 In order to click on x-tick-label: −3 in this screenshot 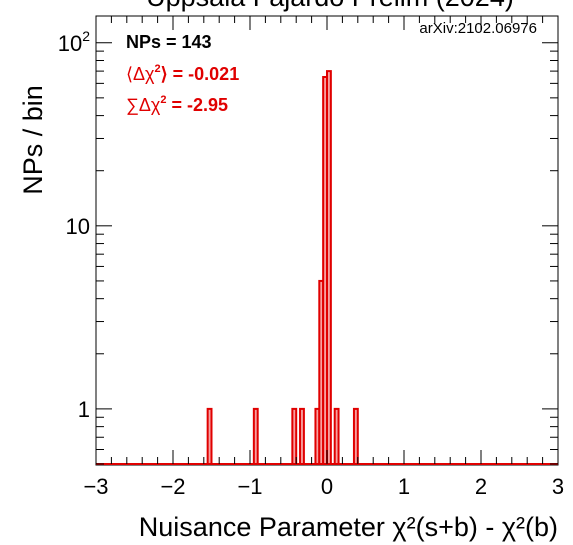, I will do `click(95, 486)`.